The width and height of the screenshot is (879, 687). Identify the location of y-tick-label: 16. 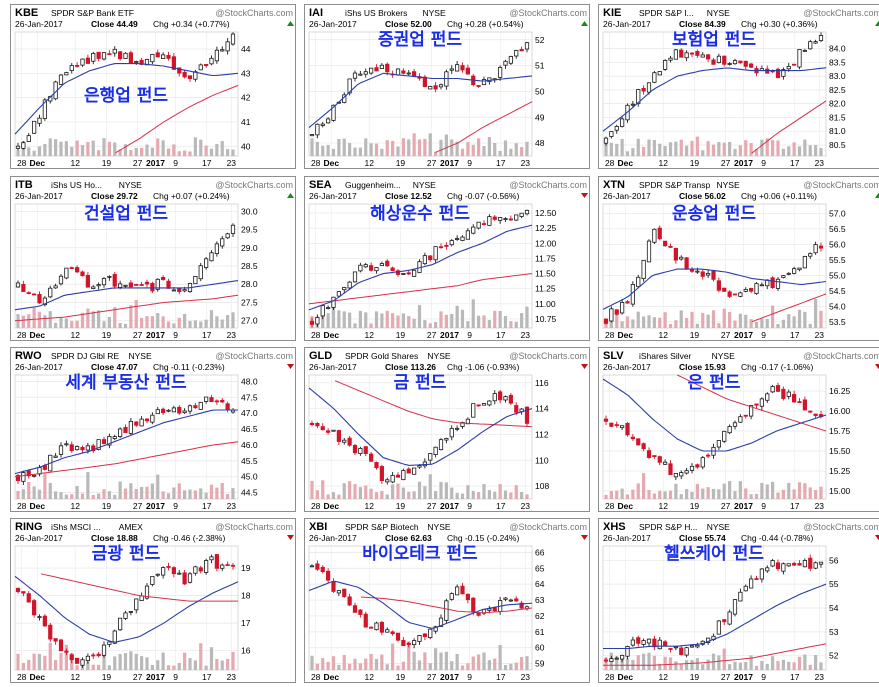
(246, 651).